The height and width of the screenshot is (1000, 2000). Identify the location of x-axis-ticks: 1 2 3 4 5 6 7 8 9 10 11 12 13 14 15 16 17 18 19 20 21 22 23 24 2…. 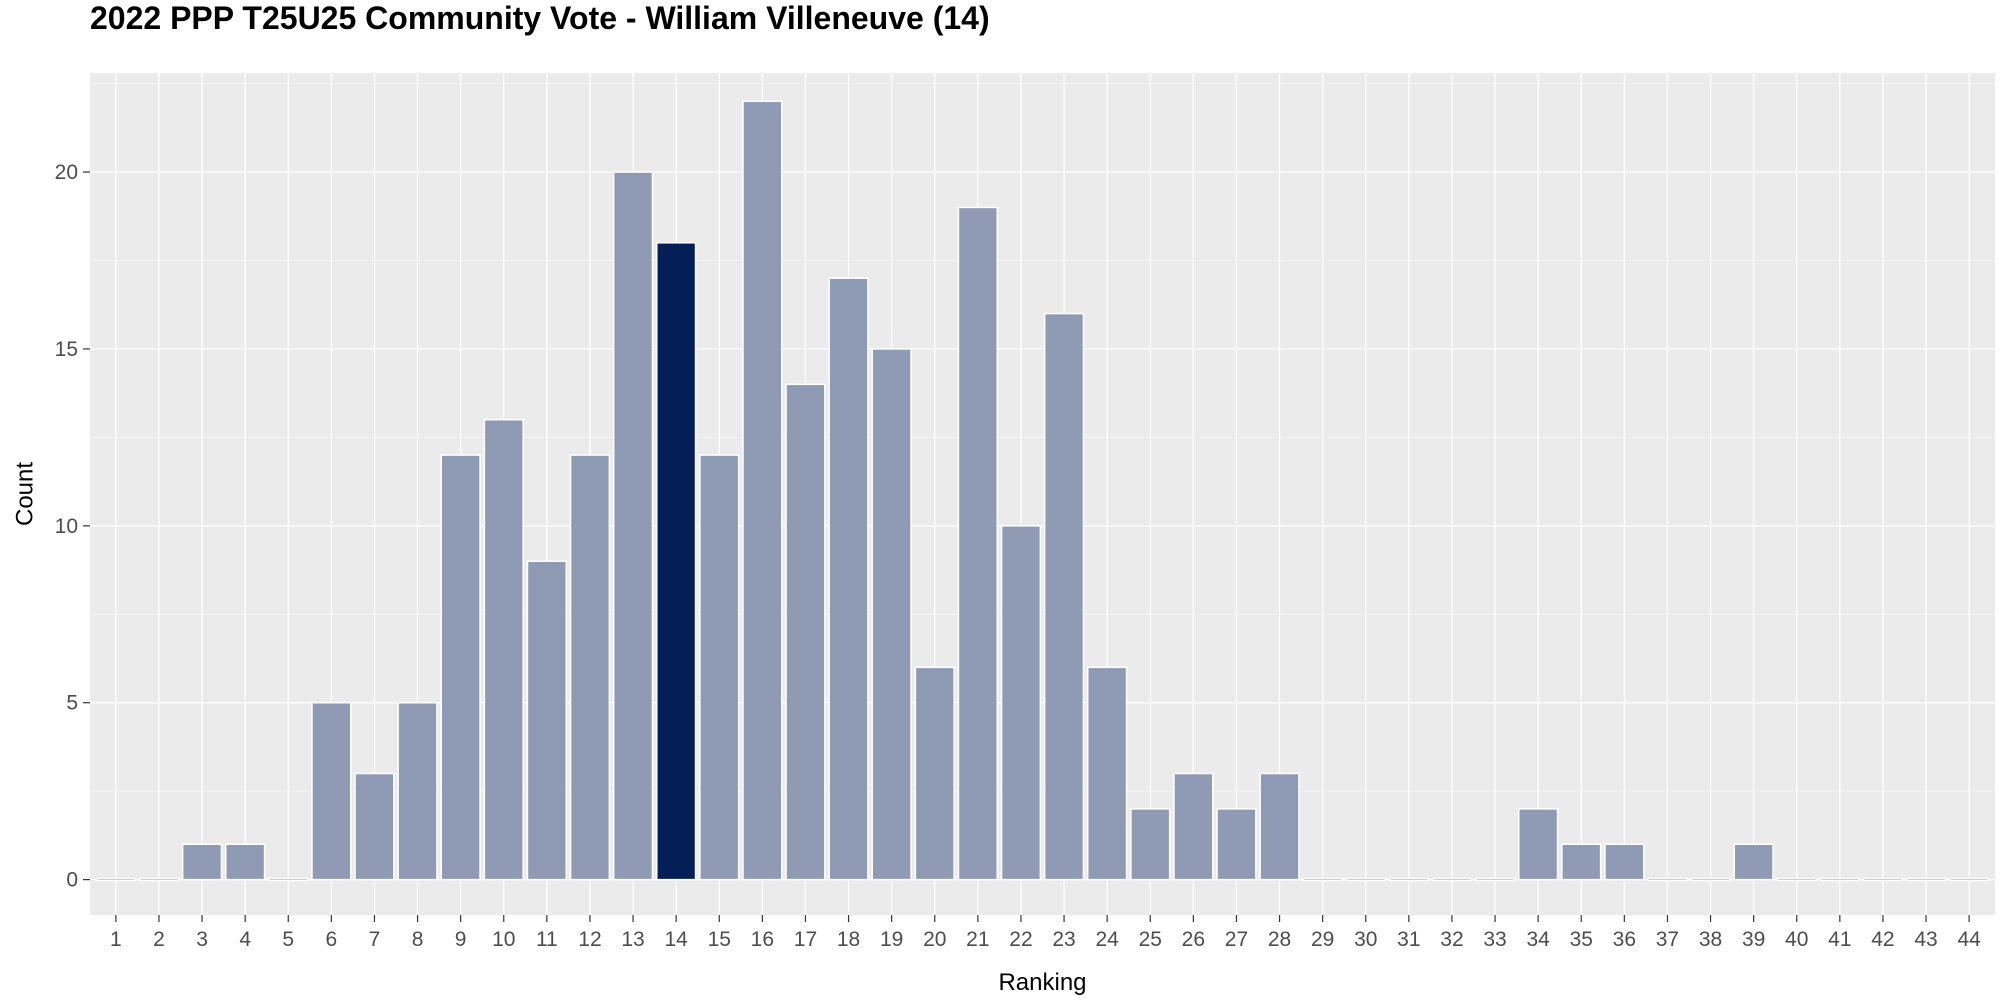
(1045, 933).